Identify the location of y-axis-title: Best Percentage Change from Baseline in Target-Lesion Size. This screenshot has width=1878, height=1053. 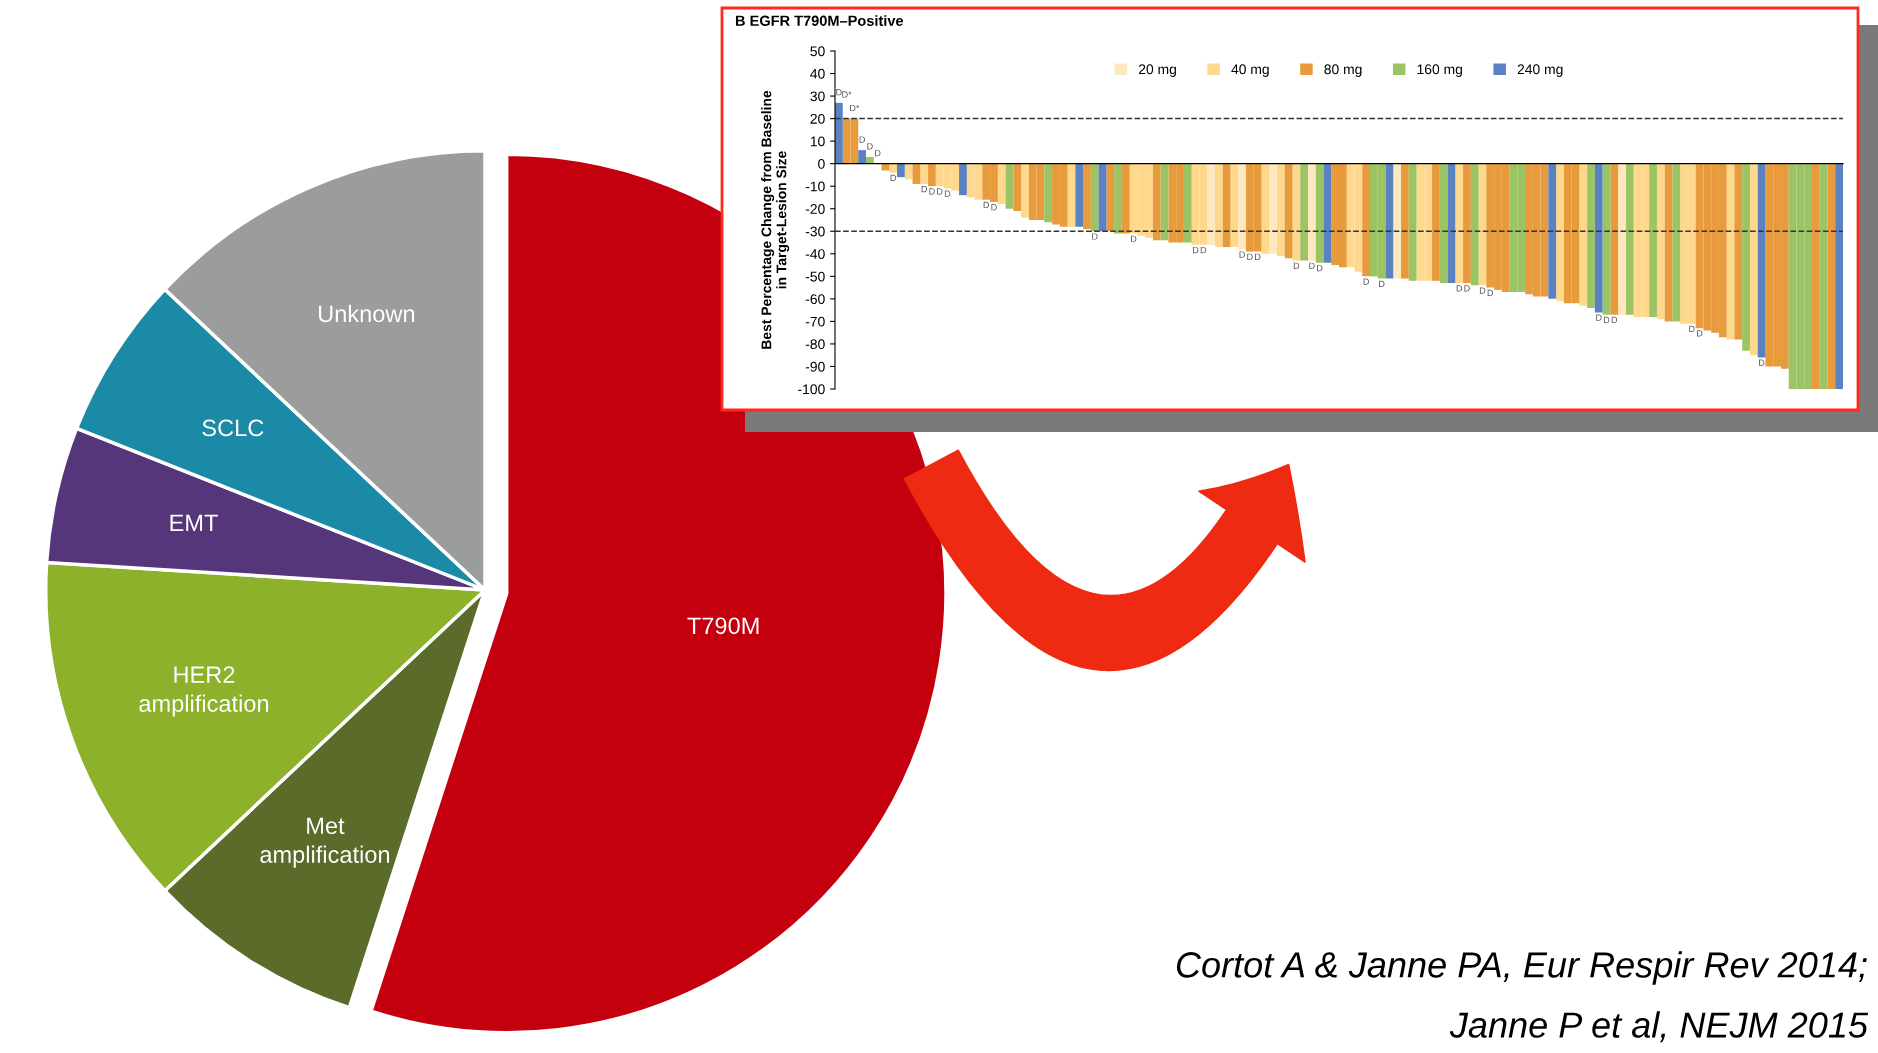
(775, 219).